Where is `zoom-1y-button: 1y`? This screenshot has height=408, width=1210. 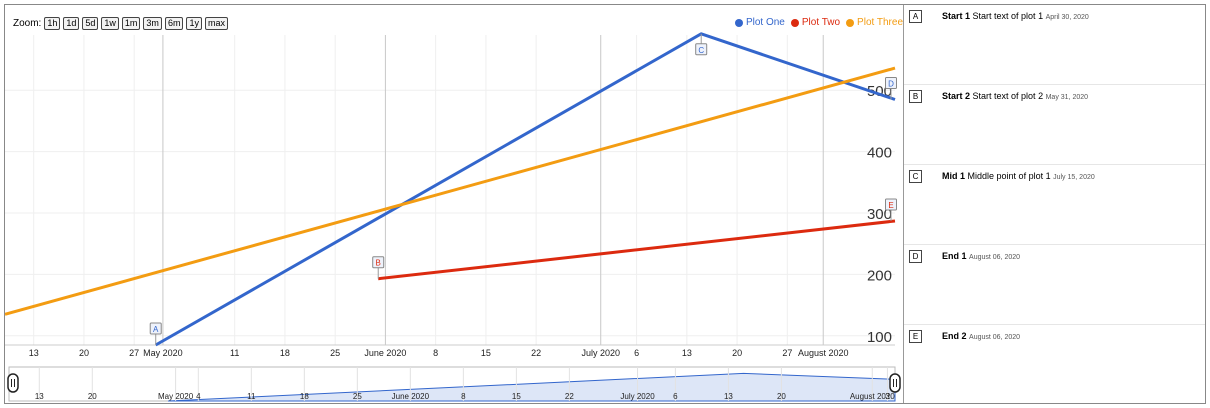
zoom-1y-button: 1y is located at coordinates (194, 23).